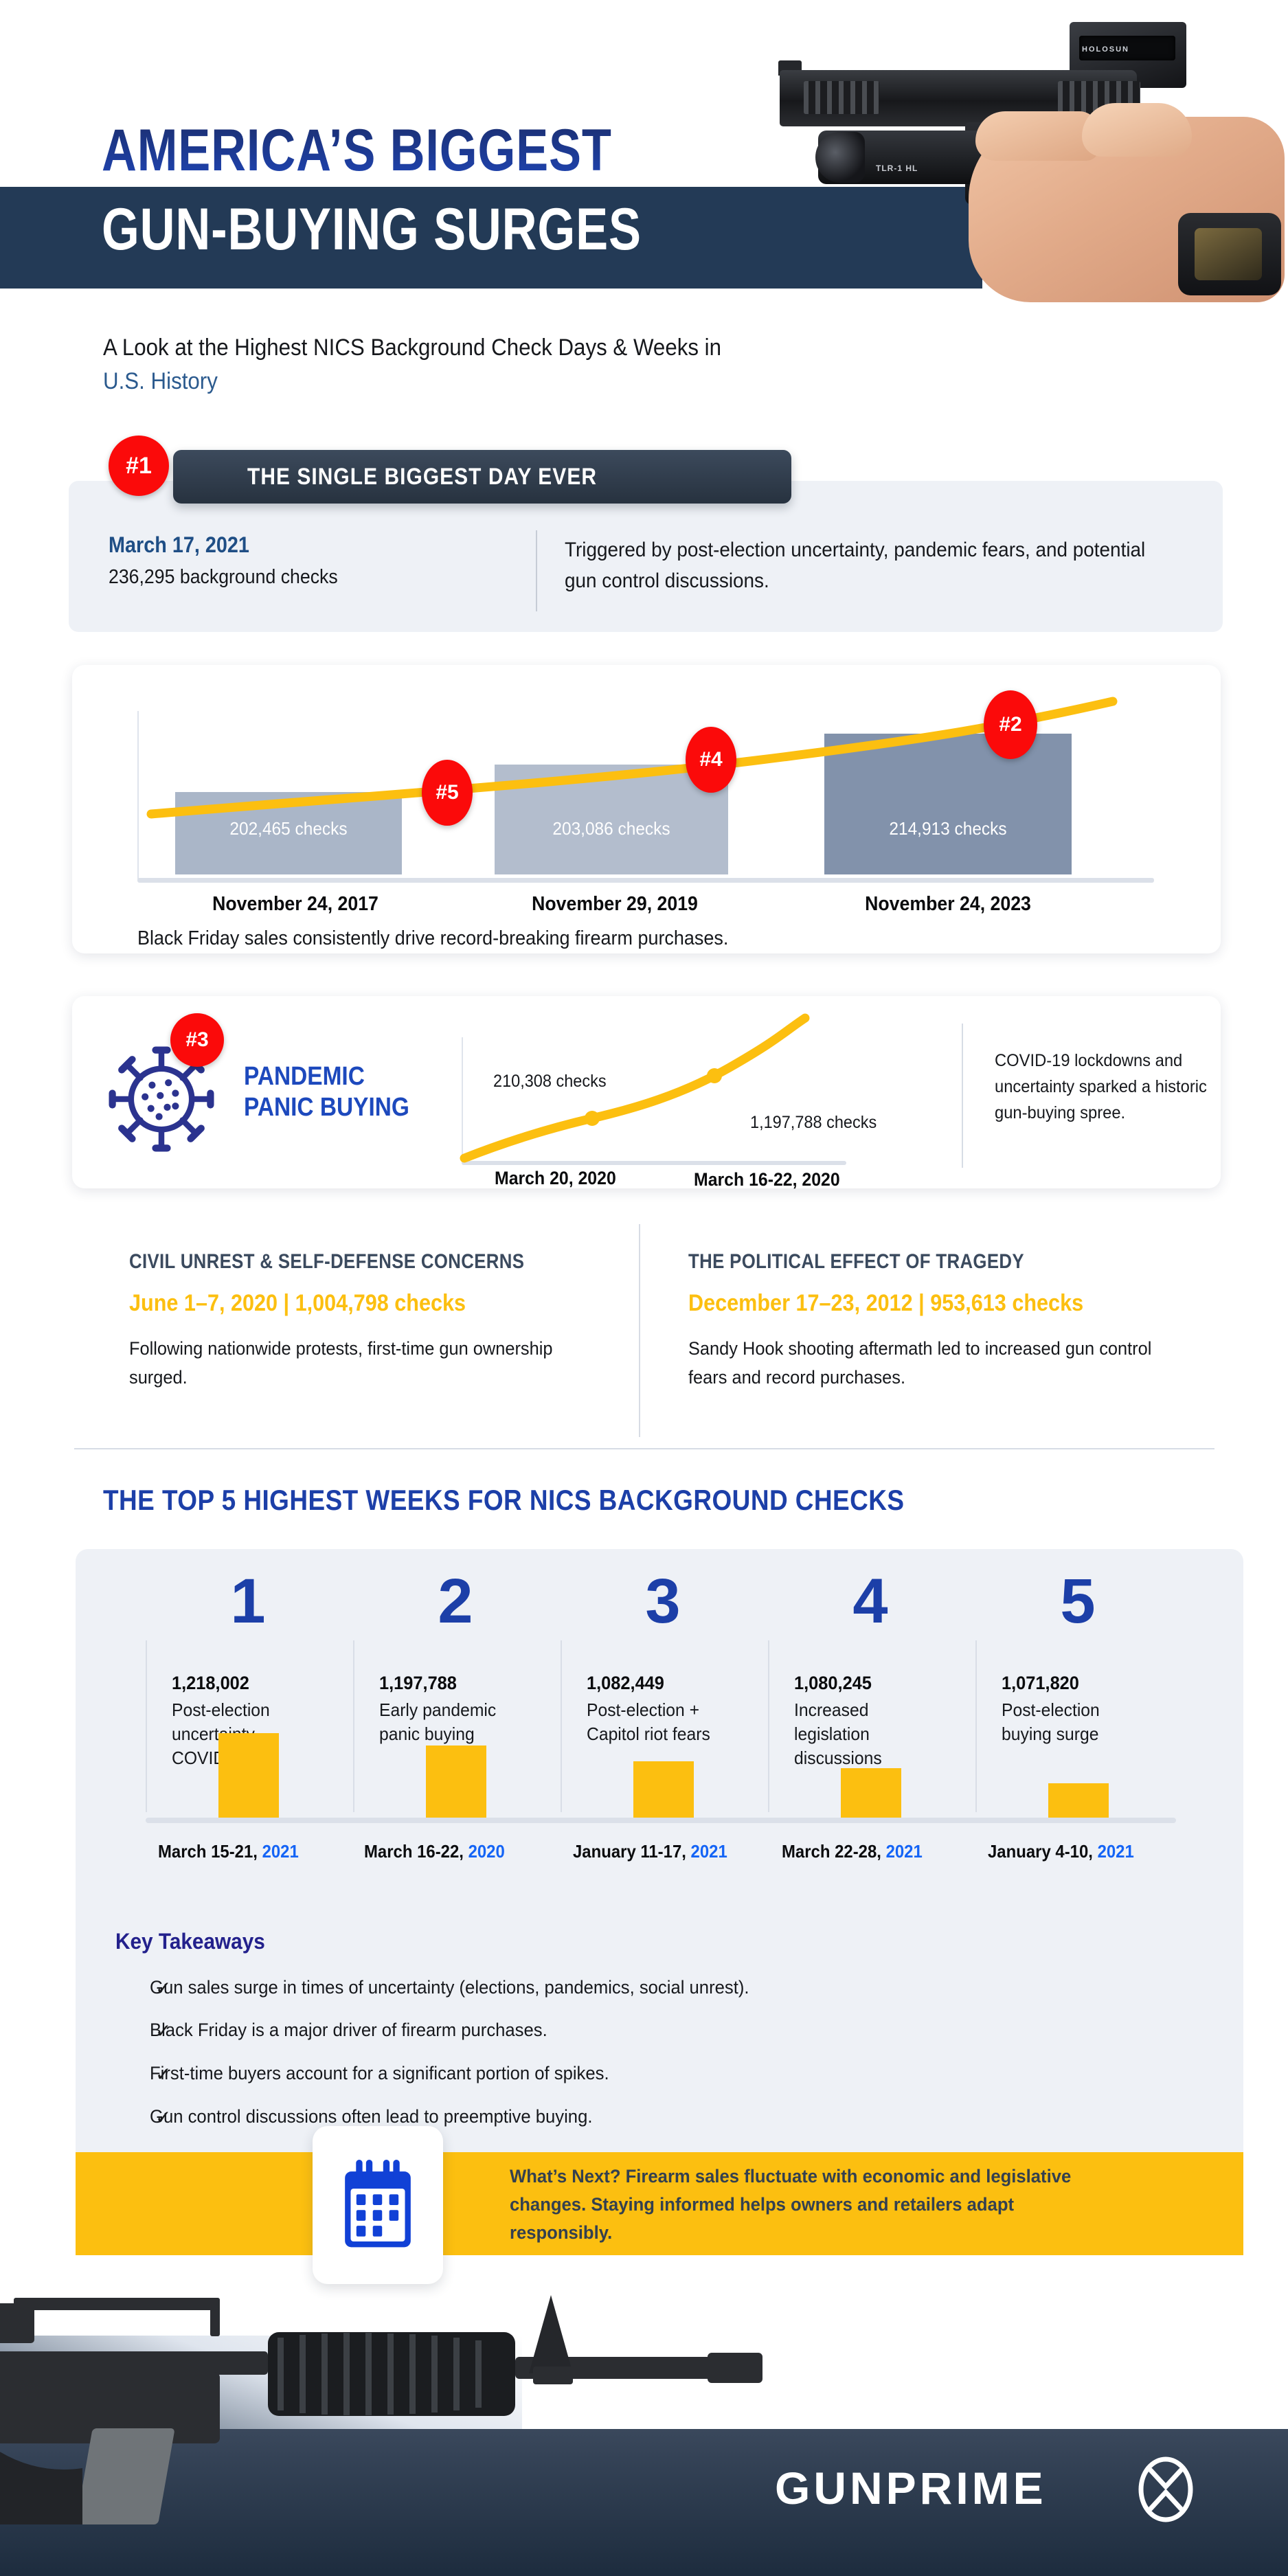  What do you see at coordinates (550, 1081) in the screenshot?
I see `pandemic-value-1: 210,308 checks` at bounding box center [550, 1081].